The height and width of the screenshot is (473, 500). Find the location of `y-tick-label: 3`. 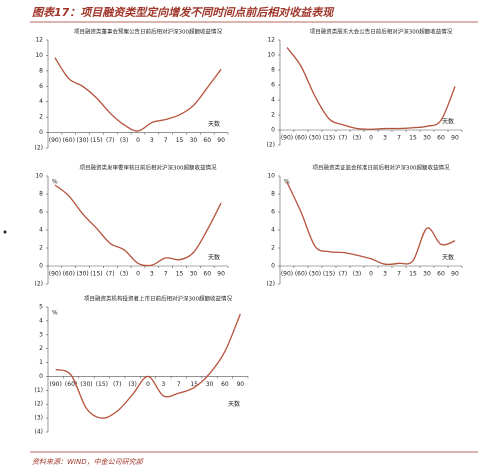

y-tick-label: 3 is located at coordinates (41, 334).